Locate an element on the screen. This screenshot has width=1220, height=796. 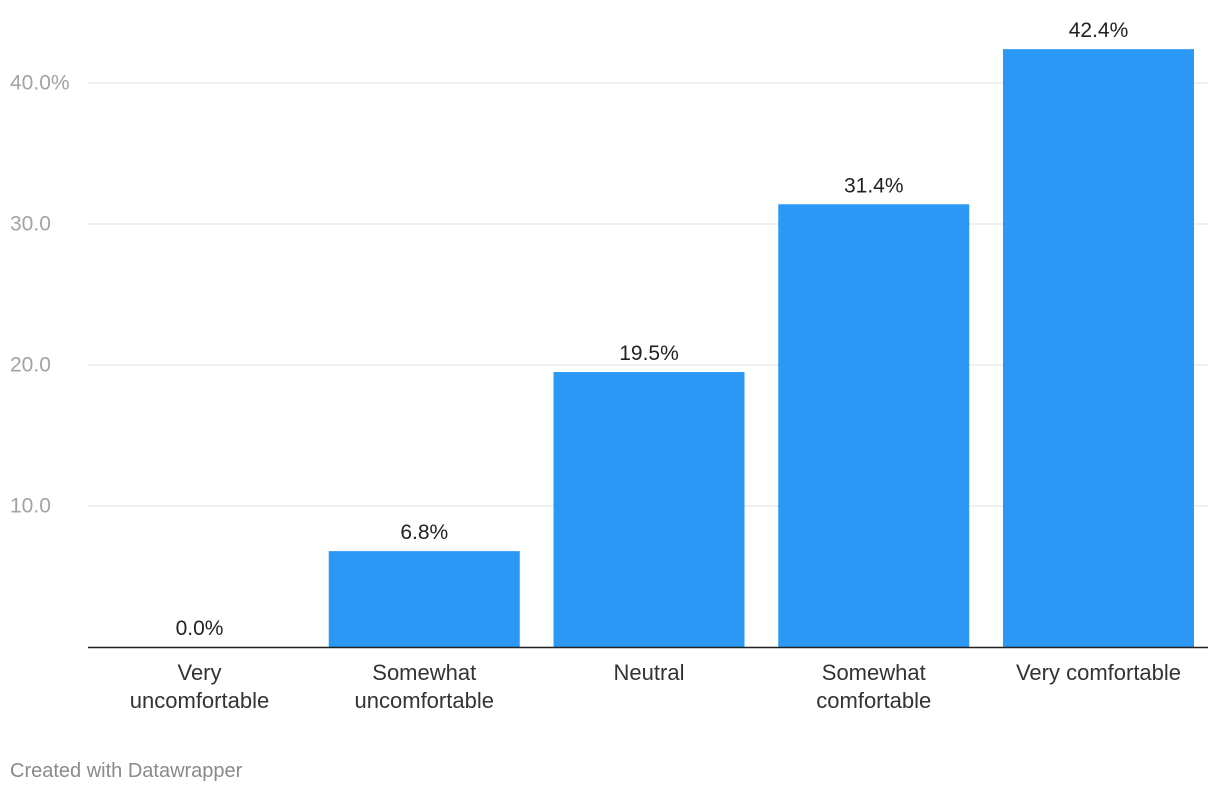
y-tick-label: 30.0 is located at coordinates (30, 224).